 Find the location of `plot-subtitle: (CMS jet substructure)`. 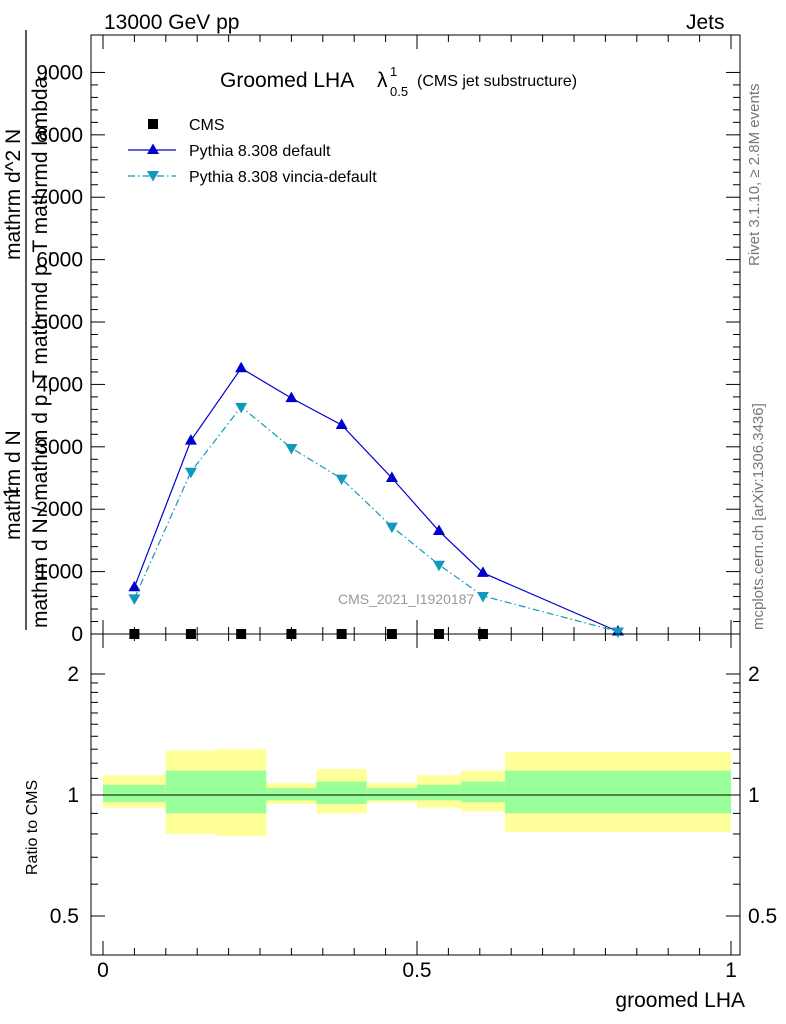

plot-subtitle: (CMS jet substructure) is located at coordinates (497, 81).